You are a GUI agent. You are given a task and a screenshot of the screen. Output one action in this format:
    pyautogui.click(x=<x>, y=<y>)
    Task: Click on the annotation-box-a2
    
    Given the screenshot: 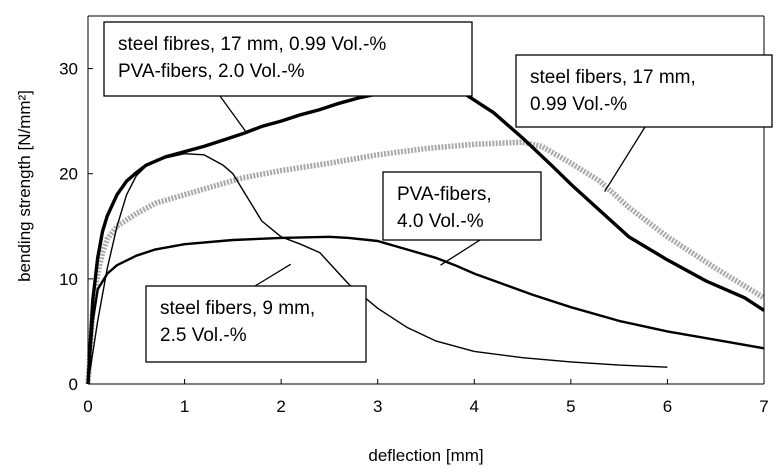 What is the action you would take?
    pyautogui.click(x=644, y=91)
    